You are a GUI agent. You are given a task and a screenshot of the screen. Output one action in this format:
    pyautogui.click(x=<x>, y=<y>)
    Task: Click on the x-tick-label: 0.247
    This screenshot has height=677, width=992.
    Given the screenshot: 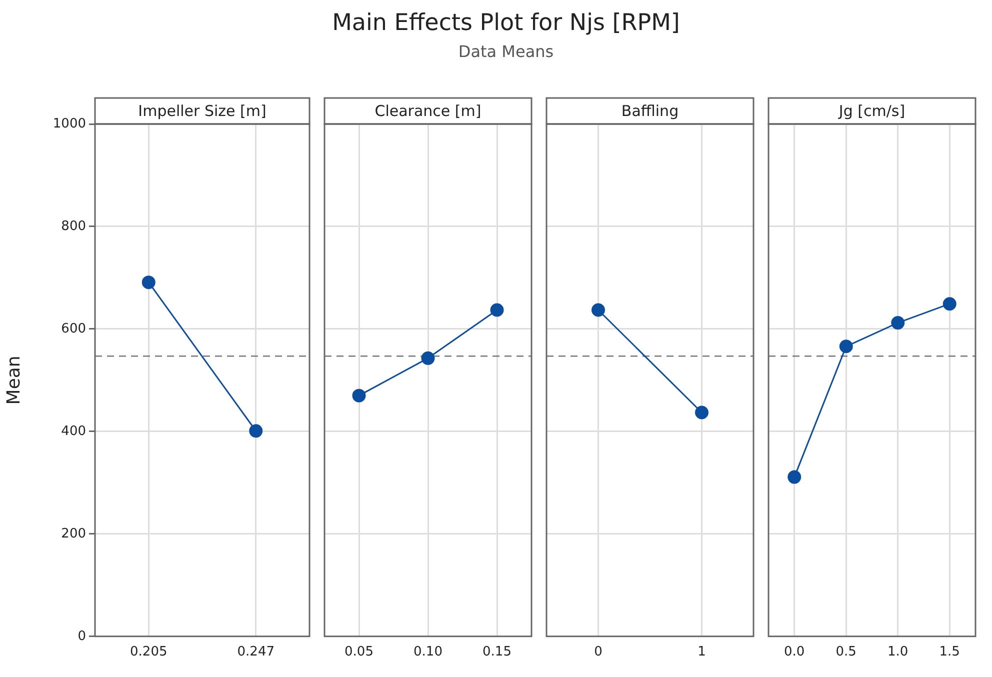 What is the action you would take?
    pyautogui.click(x=255, y=652)
    